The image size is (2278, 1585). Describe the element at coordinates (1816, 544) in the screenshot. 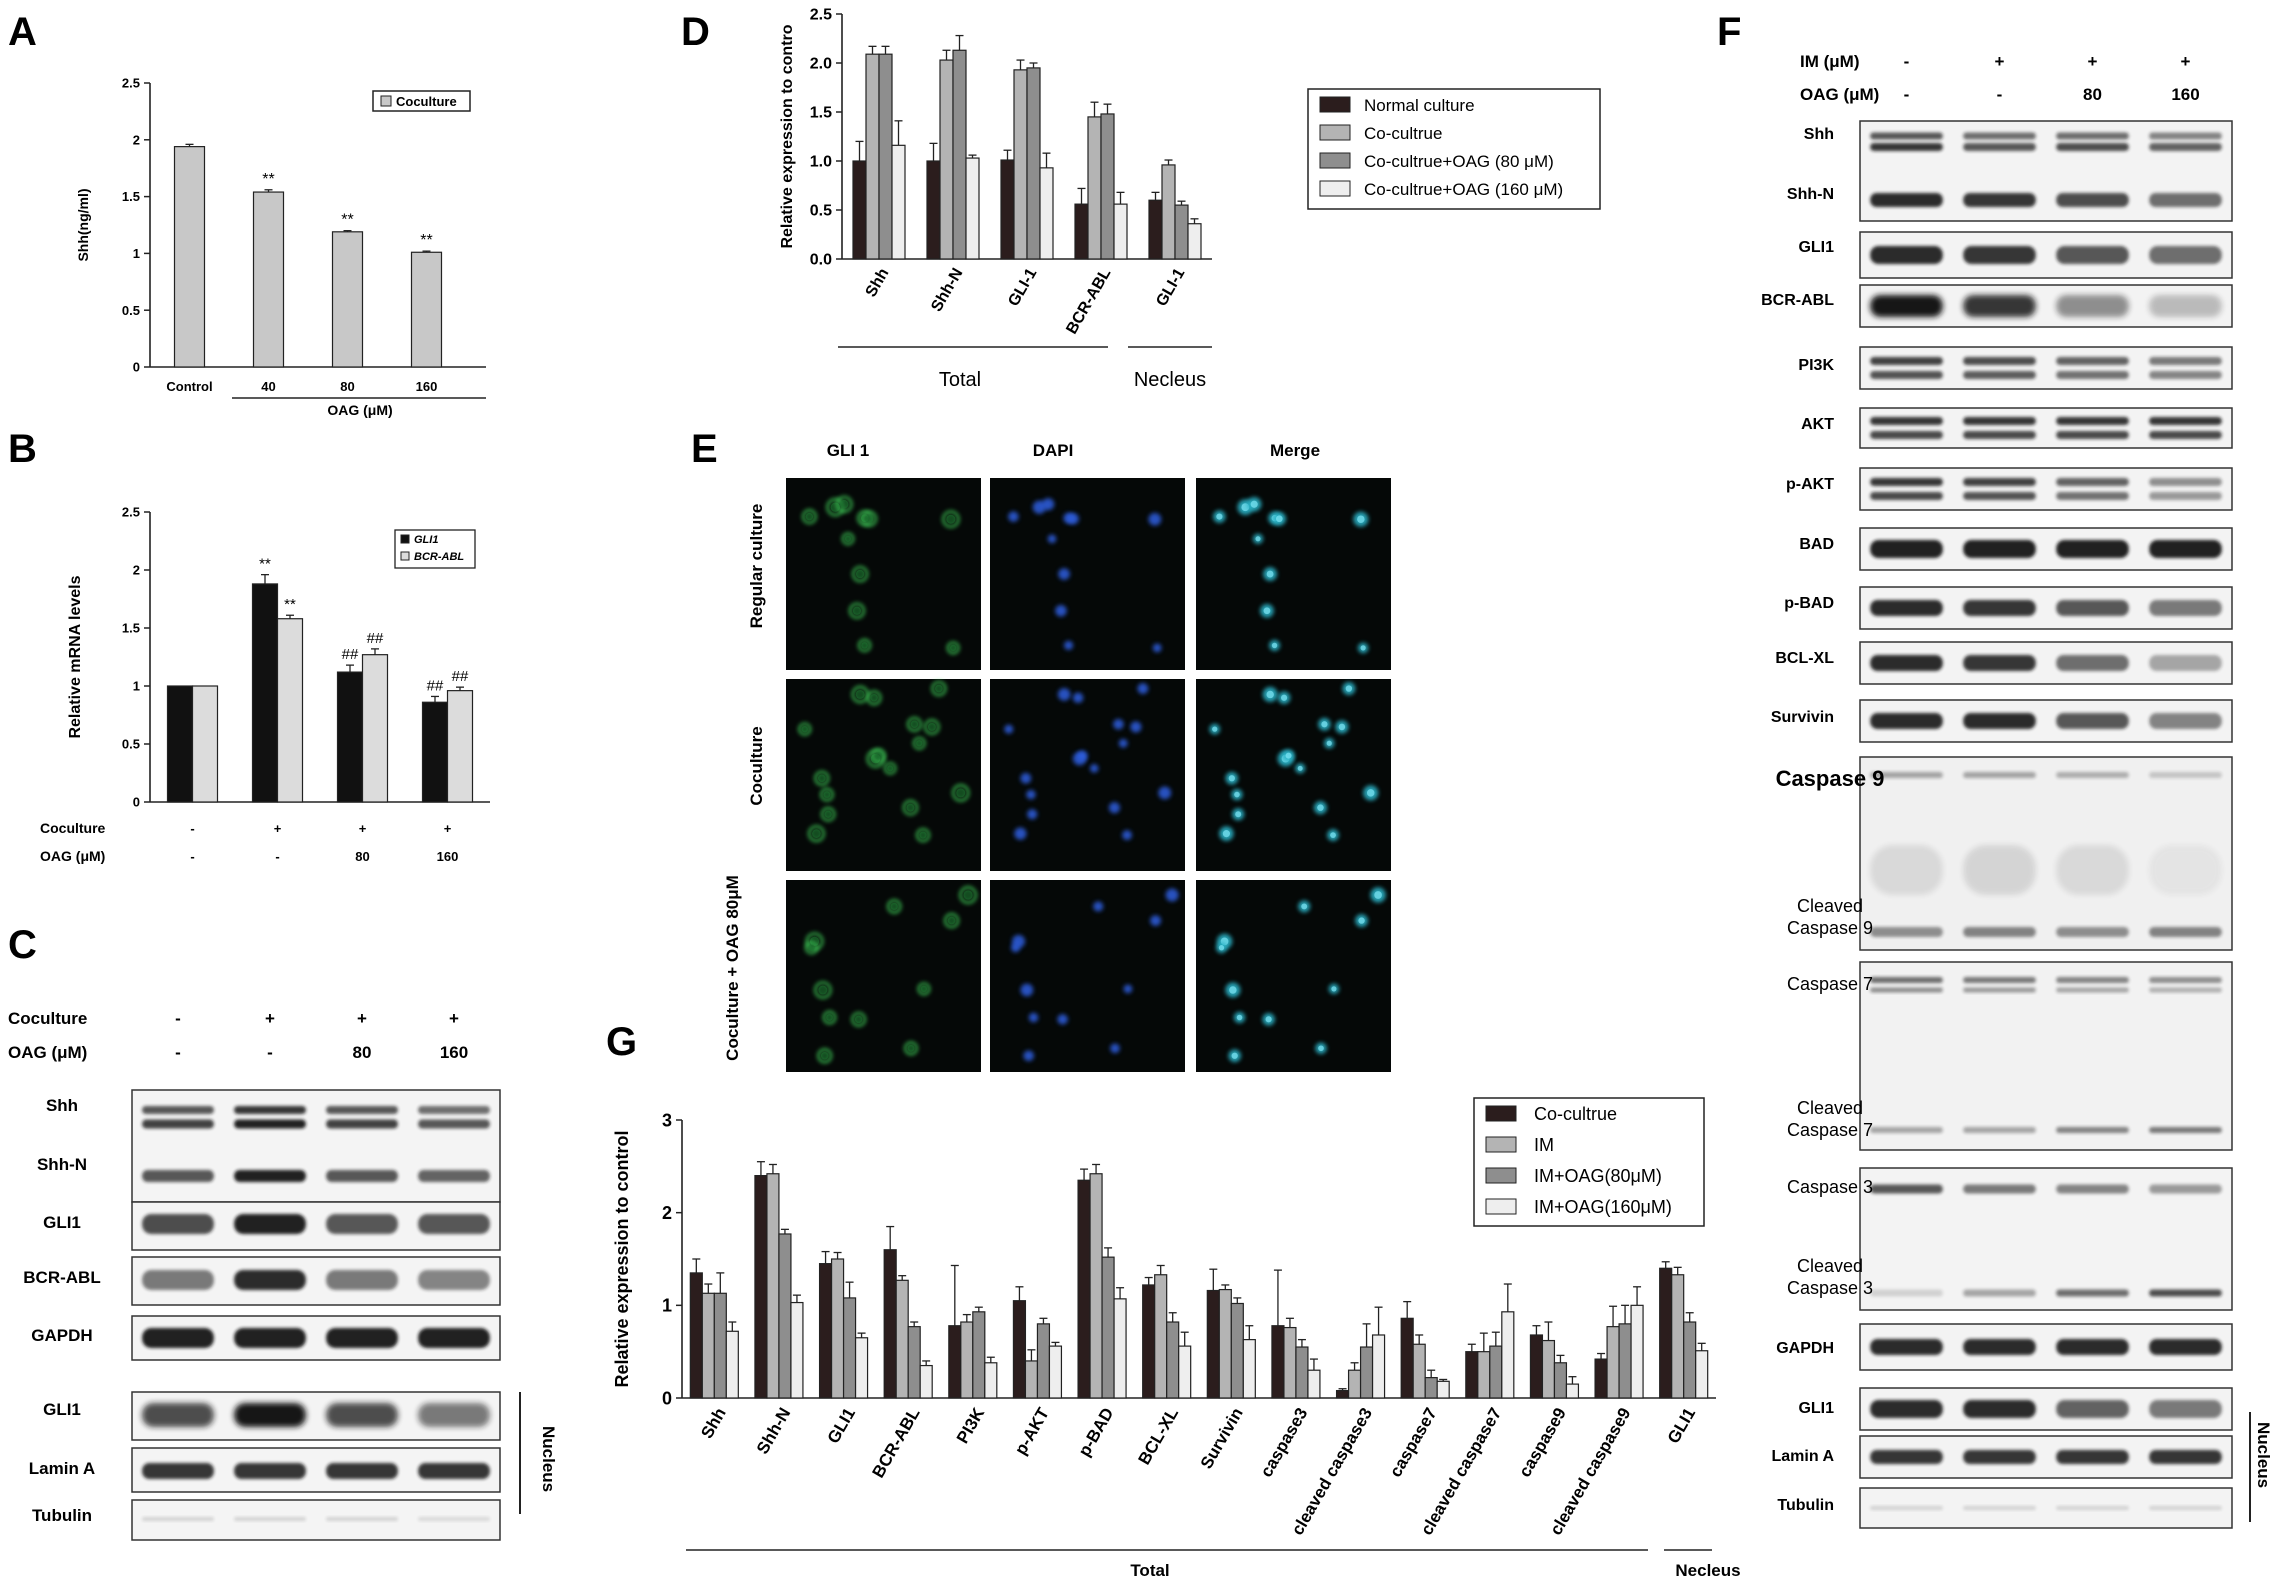

I see `blot-label: BAD` at that location.